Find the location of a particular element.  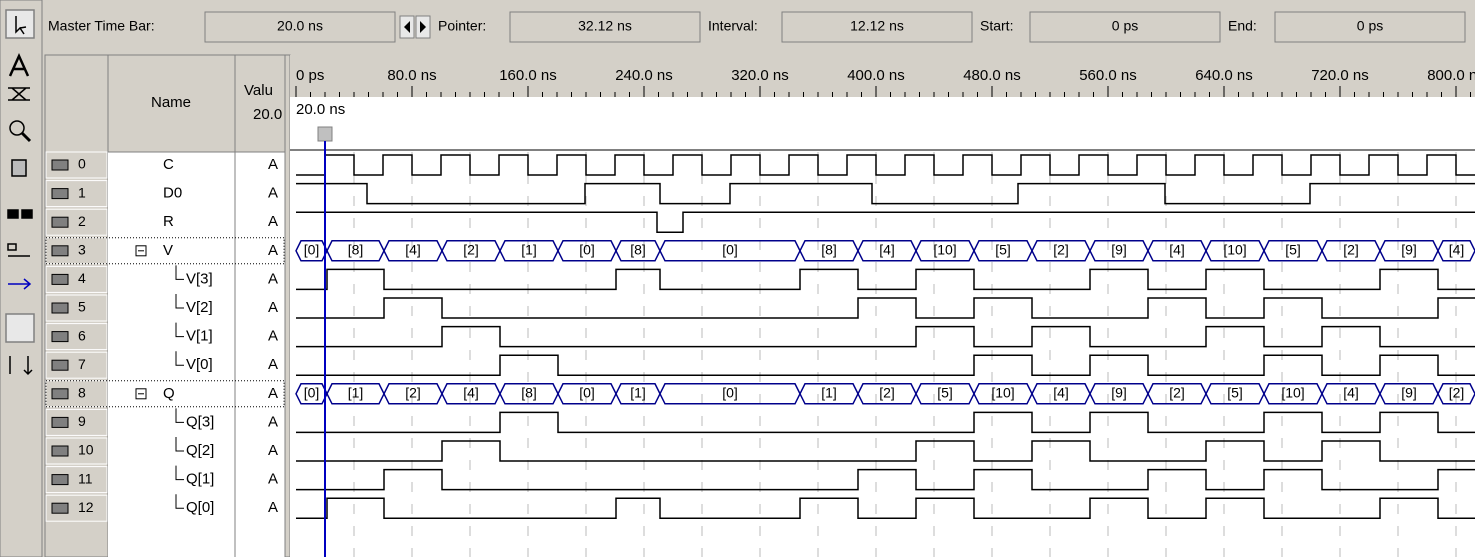

bus-value: [9] is located at coordinates (1119, 250).